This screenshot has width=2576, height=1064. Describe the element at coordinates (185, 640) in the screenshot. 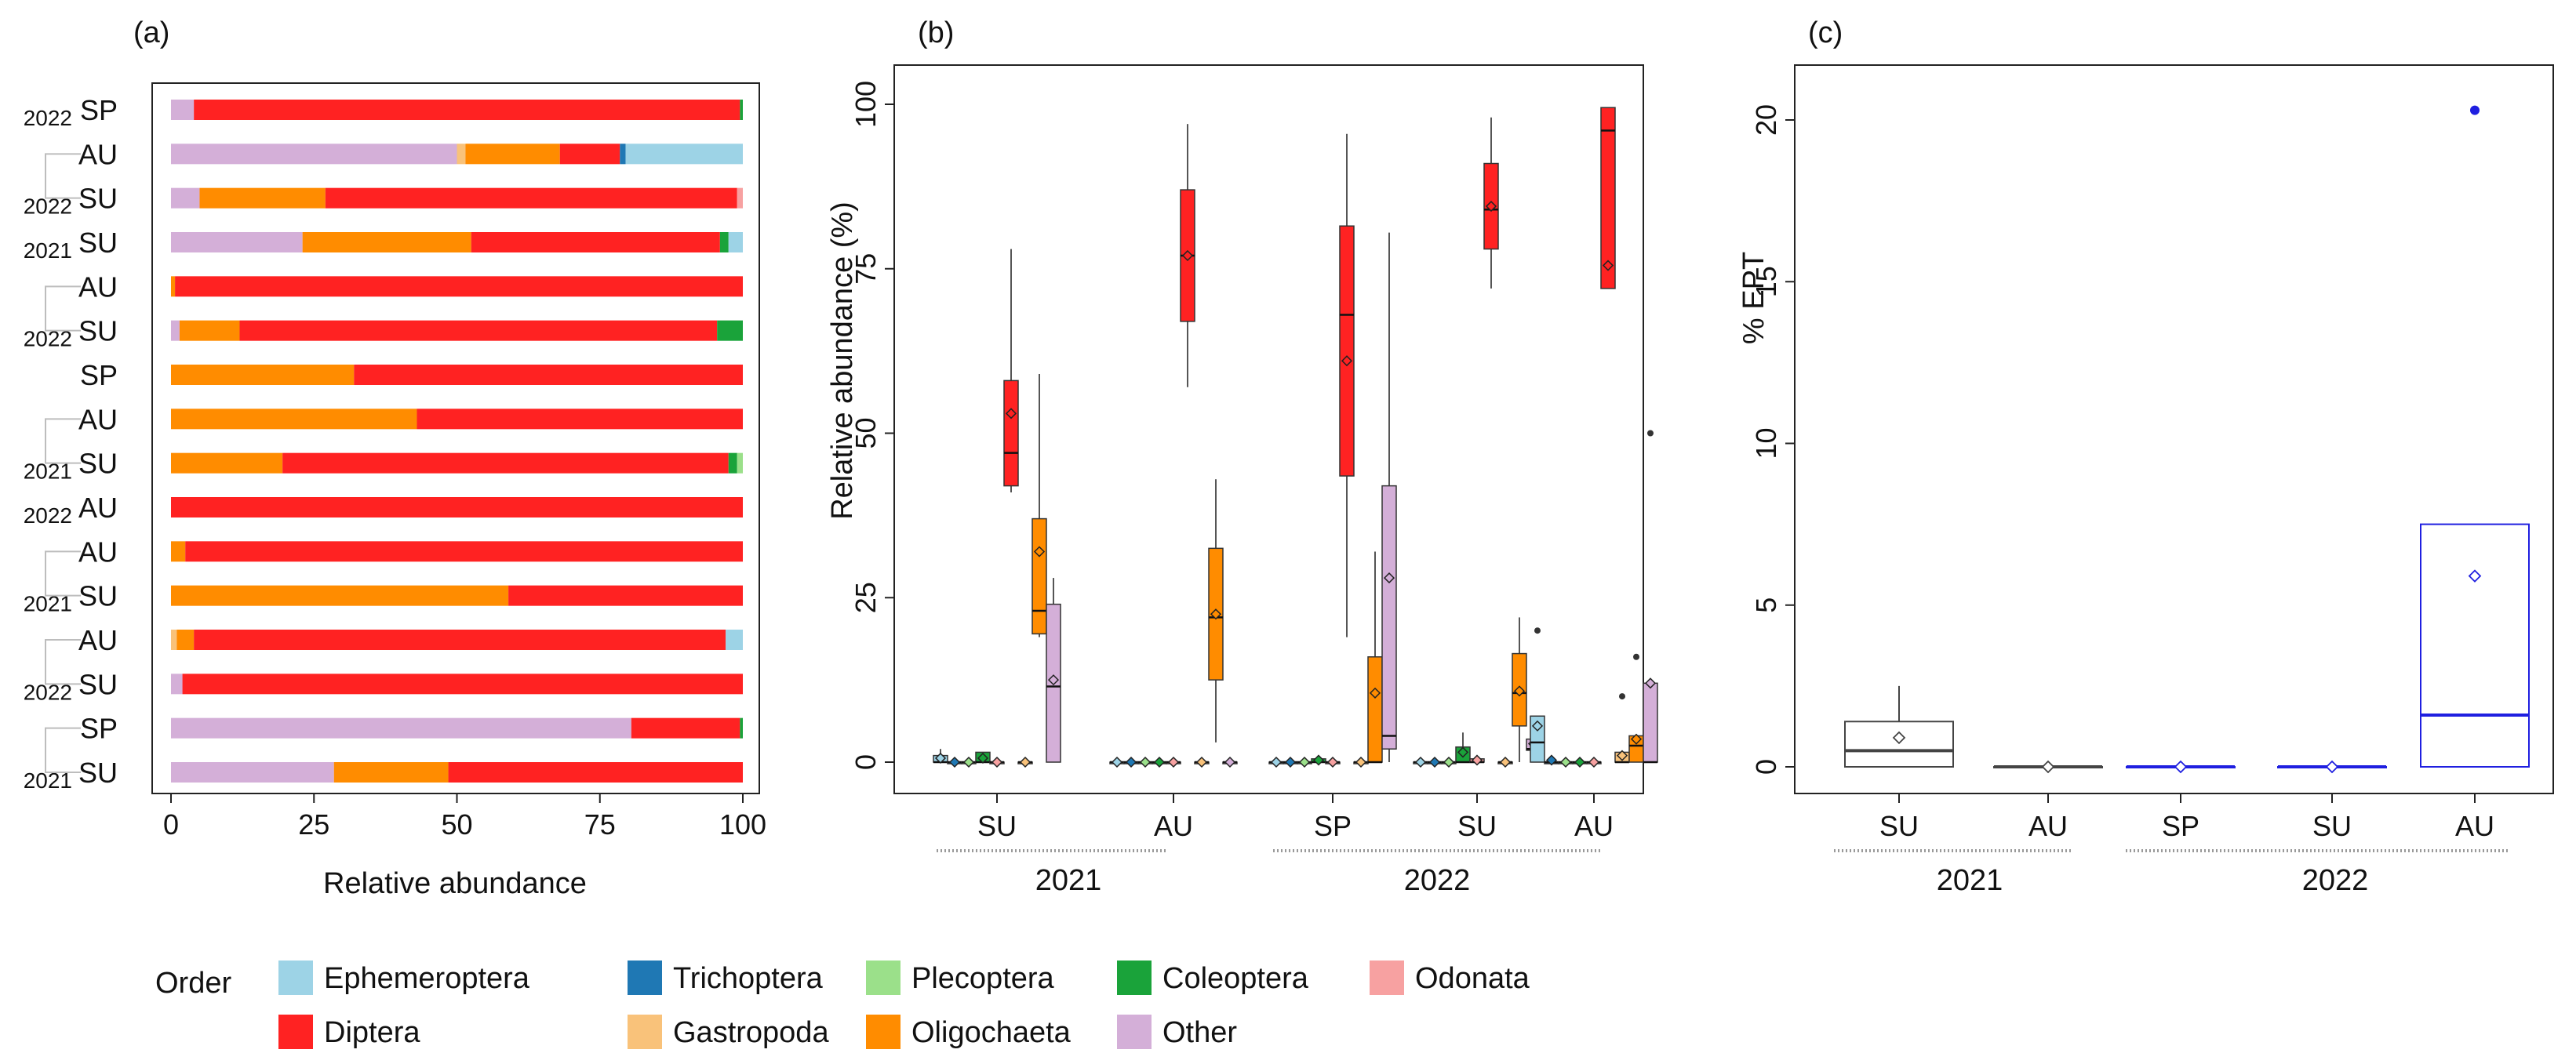

I see `bar-segment-row13-oligochaeta` at that location.